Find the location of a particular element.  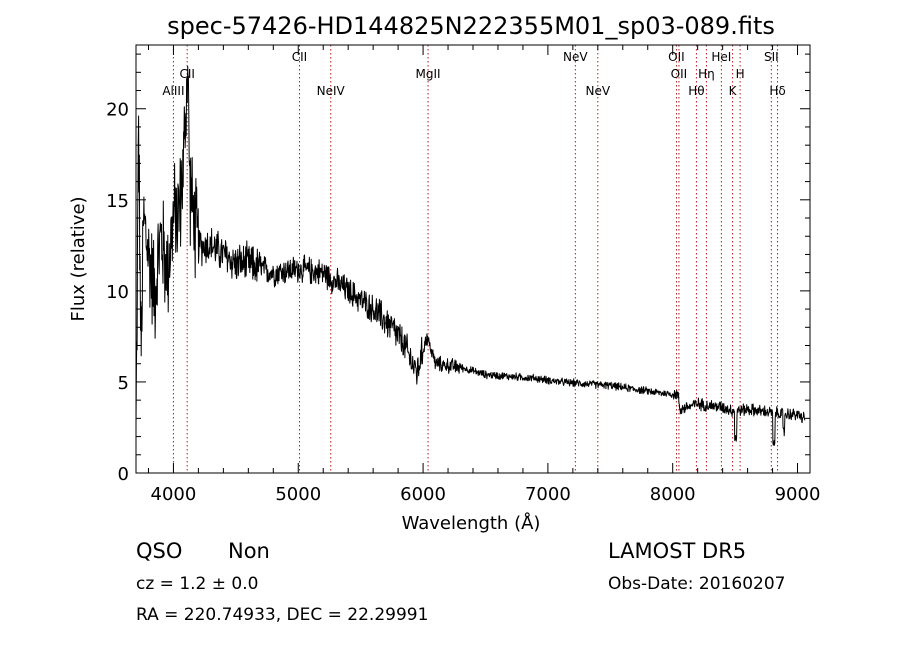

survey-label: LAMOST DR5 is located at coordinates (677, 551).